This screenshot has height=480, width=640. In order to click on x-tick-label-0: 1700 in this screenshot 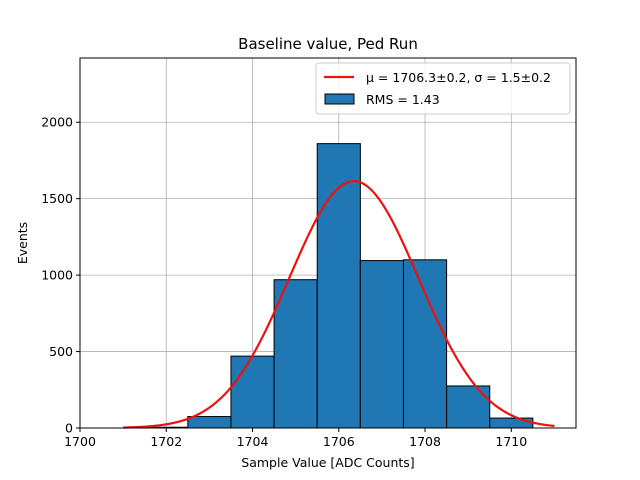, I will do `click(80, 441)`.